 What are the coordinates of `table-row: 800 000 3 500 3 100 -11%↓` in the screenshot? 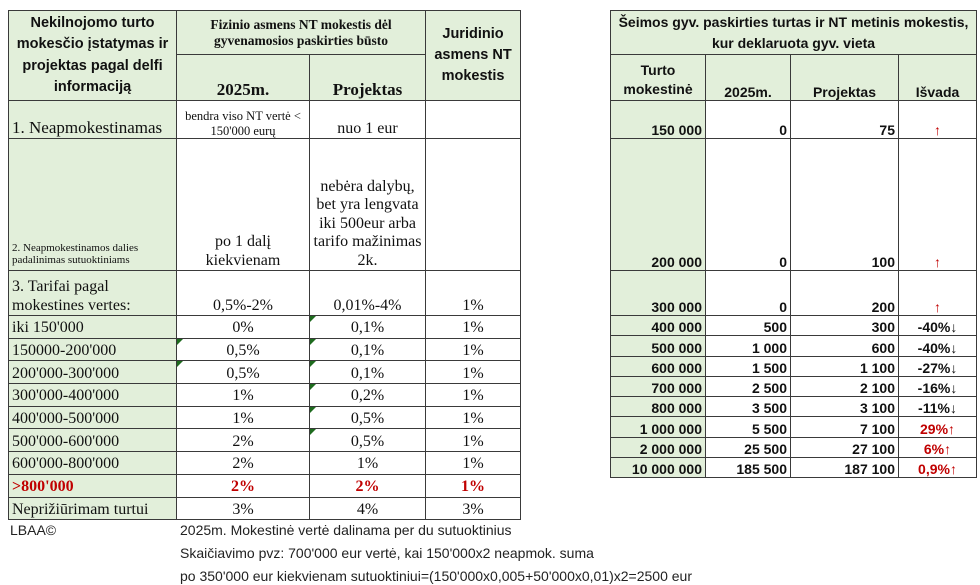 It's located at (794, 407).